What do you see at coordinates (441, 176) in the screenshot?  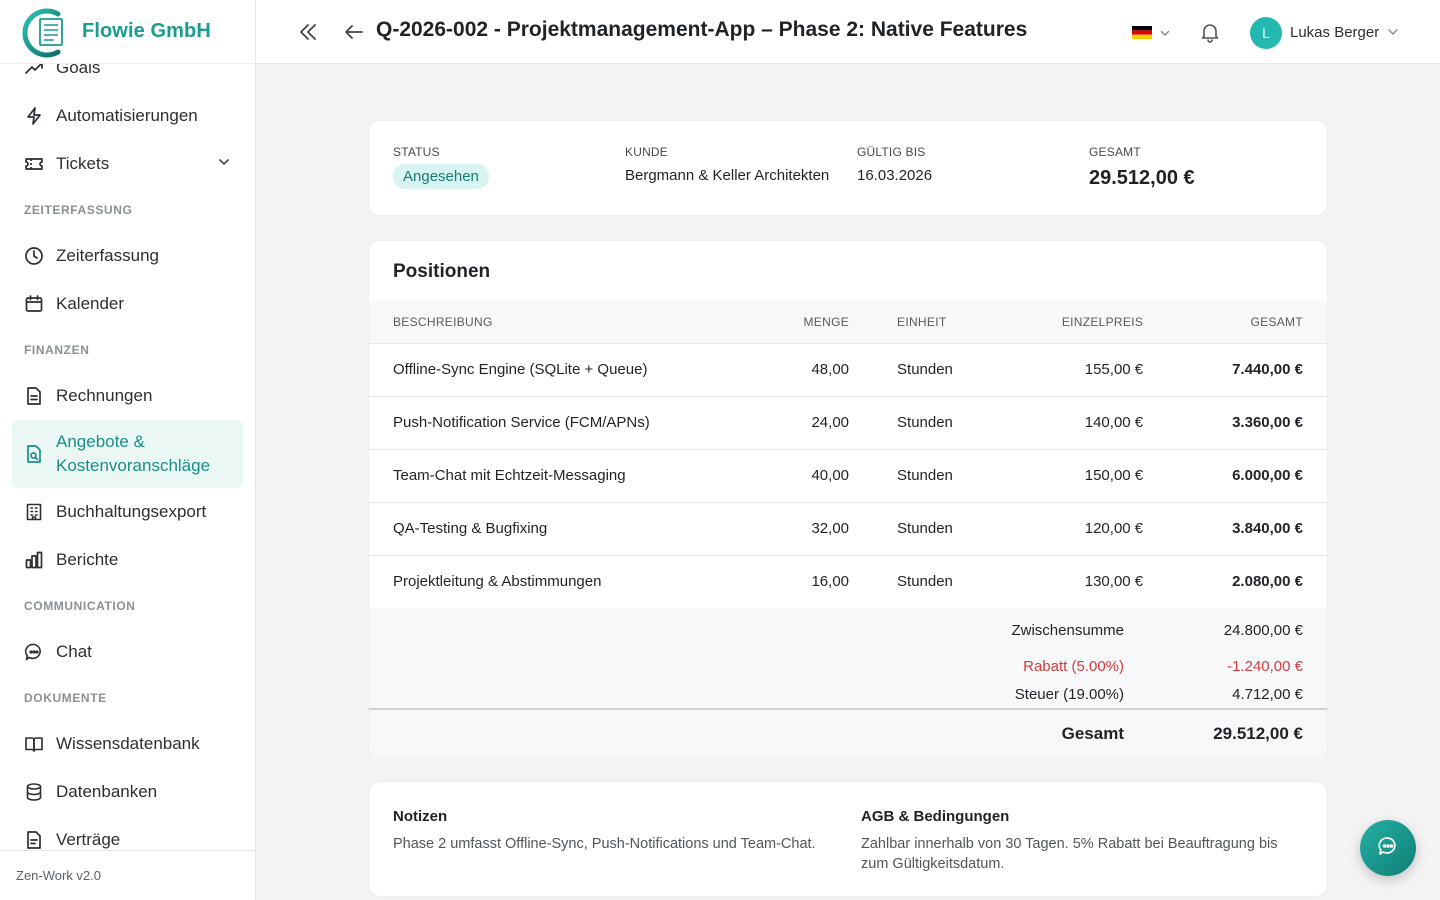 I see `status-badge: Angesehen` at bounding box center [441, 176].